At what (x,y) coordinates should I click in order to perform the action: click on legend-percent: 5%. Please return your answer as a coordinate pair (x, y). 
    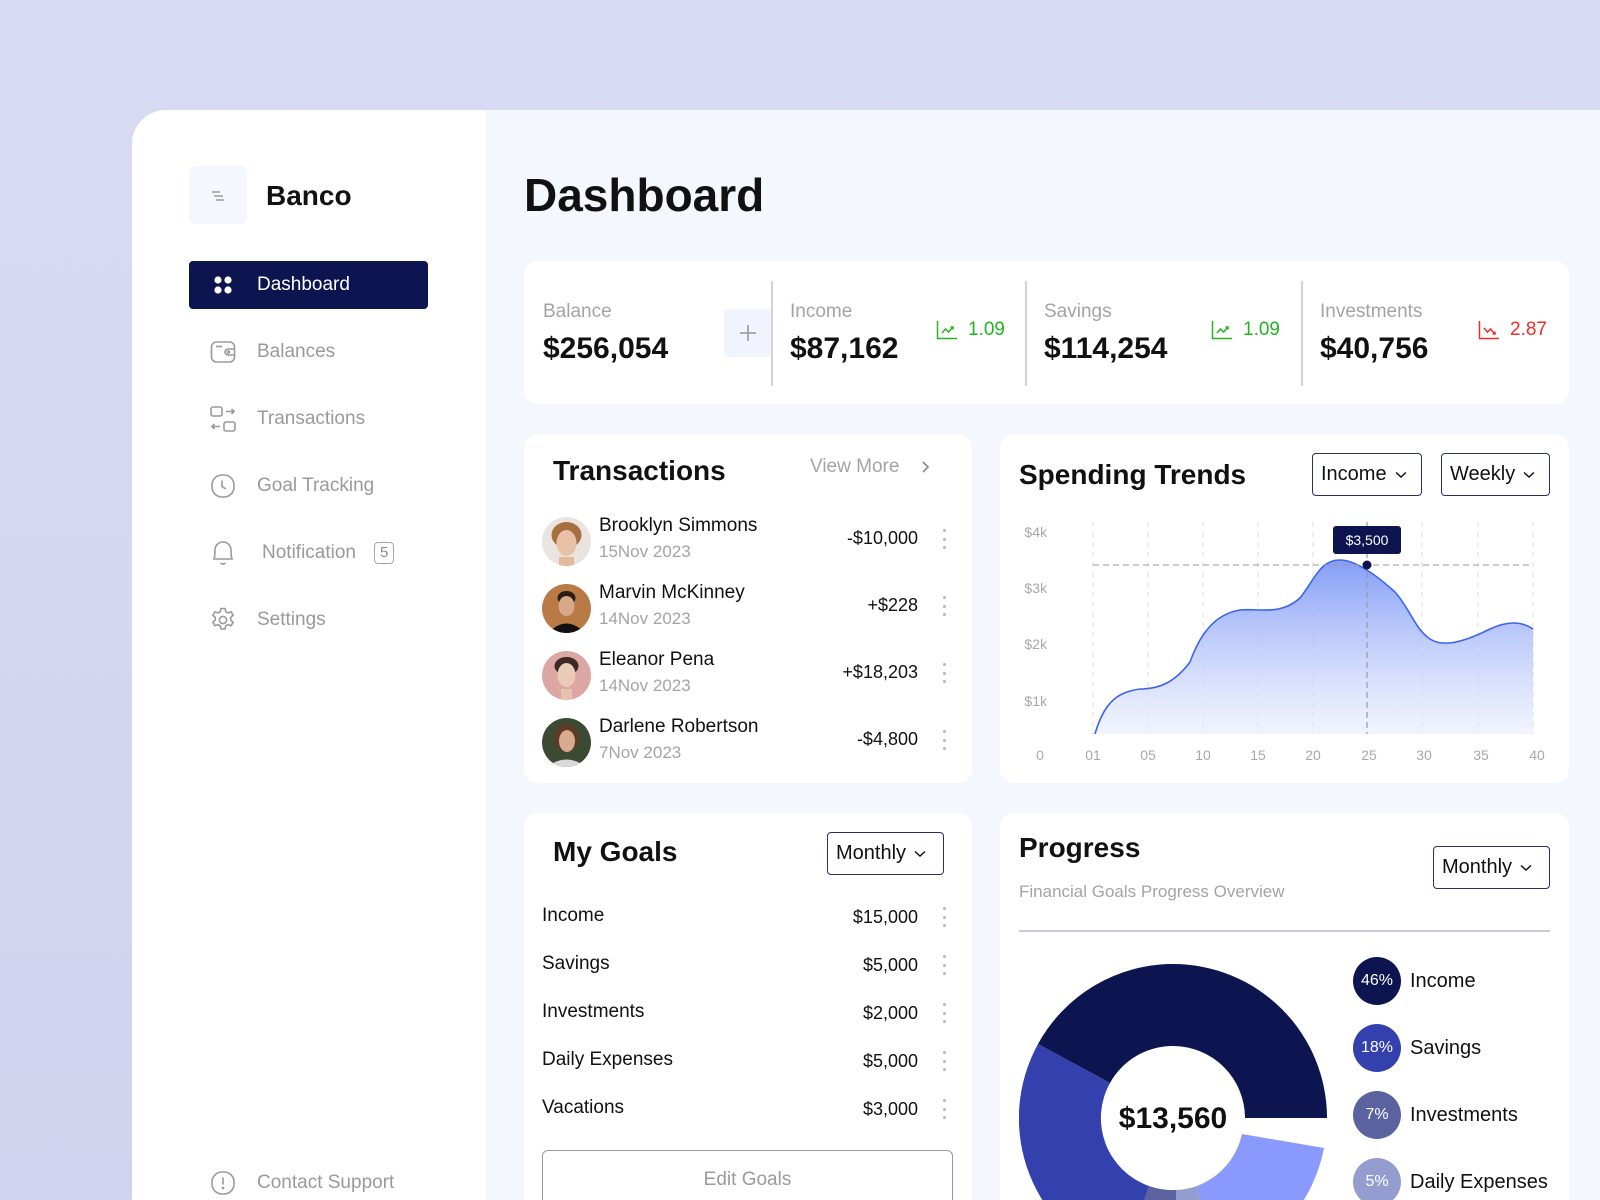
    Looking at the image, I should click on (1377, 1179).